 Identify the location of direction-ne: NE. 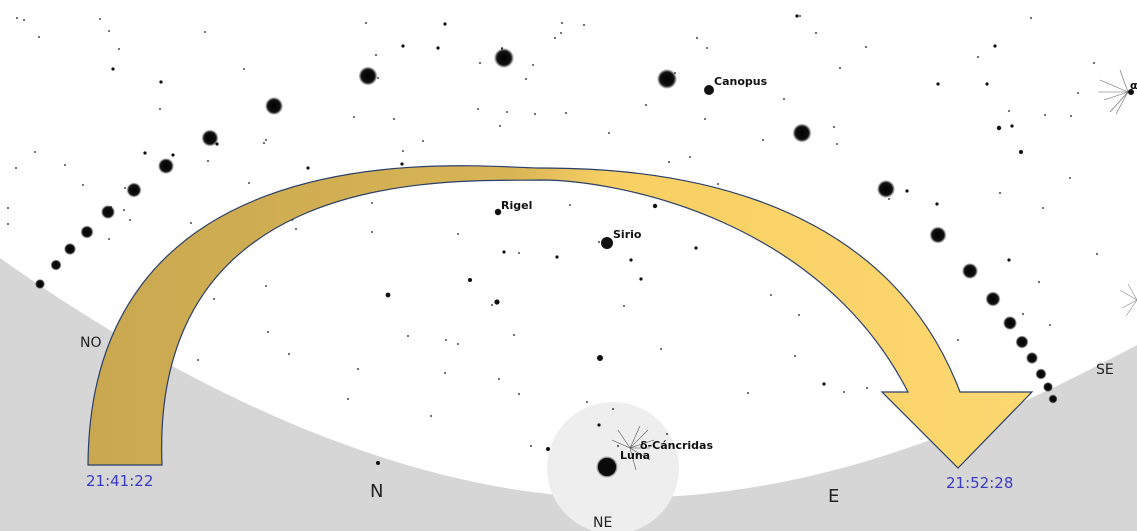
(602, 523).